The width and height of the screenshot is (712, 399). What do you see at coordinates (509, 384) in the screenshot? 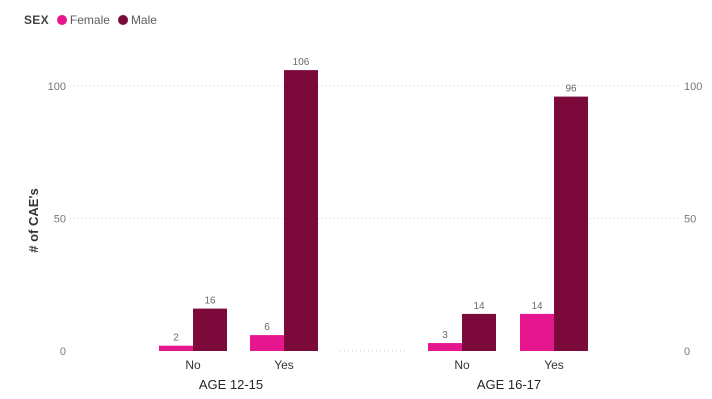
I see `x-group-label: AGE 16-17` at bounding box center [509, 384].